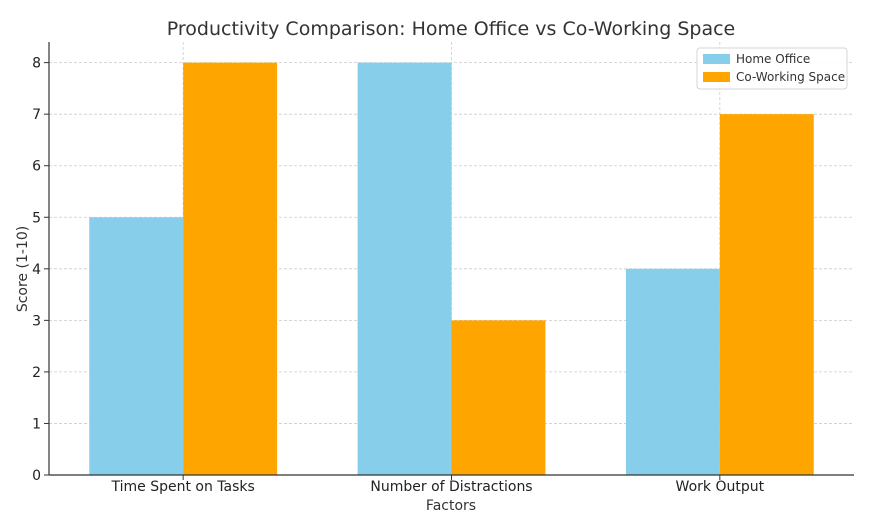 The width and height of the screenshot is (891, 527). Describe the element at coordinates (23, 269) in the screenshot. I see `y-axis-label: Score (1-10)` at that location.